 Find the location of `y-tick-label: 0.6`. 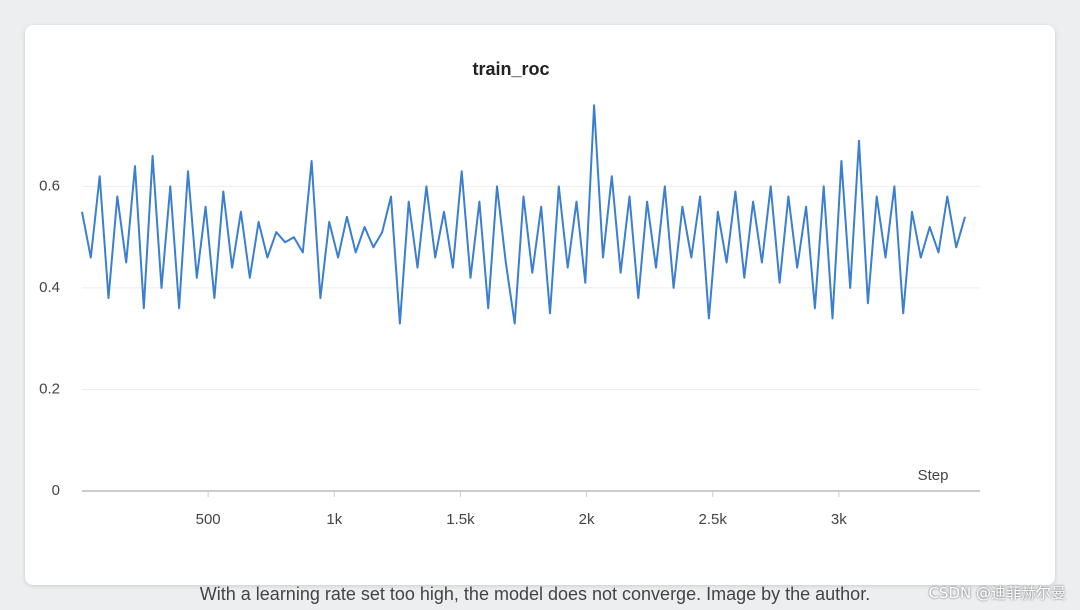

y-tick-label: 0.6 is located at coordinates (49, 185).